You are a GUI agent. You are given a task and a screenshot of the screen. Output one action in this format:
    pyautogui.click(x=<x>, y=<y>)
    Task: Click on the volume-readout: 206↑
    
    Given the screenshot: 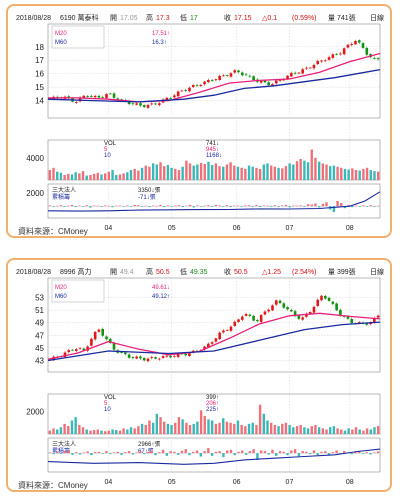 What is the action you would take?
    pyautogui.click(x=212, y=404)
    